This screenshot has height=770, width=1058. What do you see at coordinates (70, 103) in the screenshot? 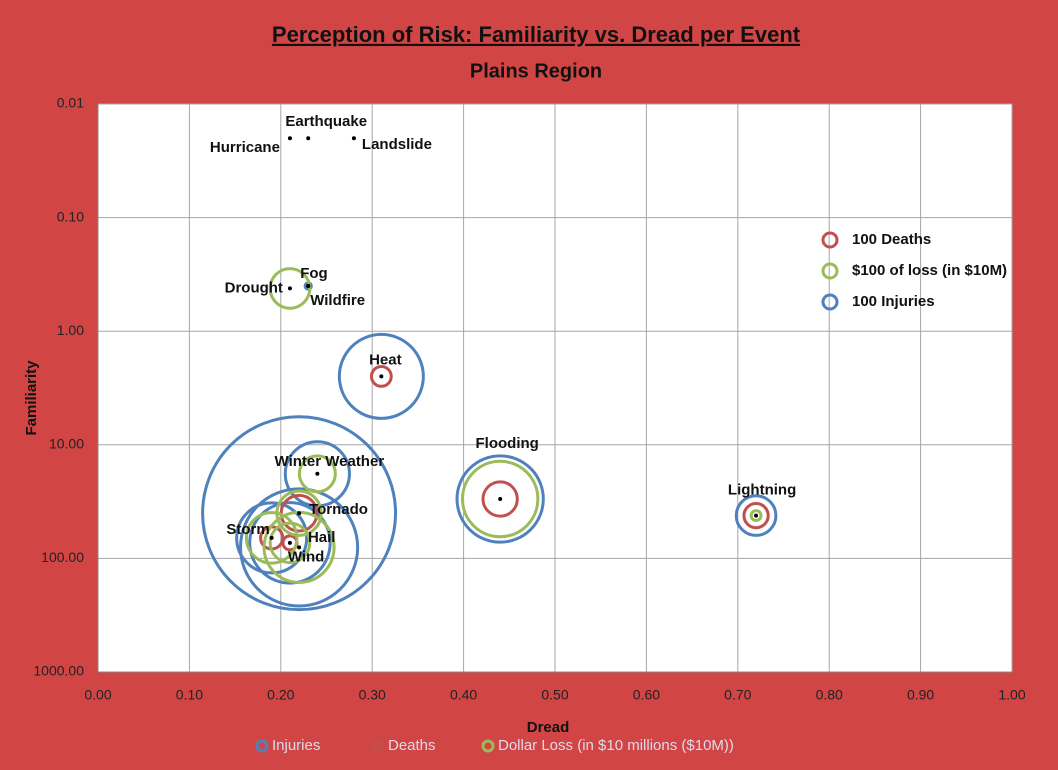
I see `y-tick-label: 0.01` at bounding box center [70, 103].